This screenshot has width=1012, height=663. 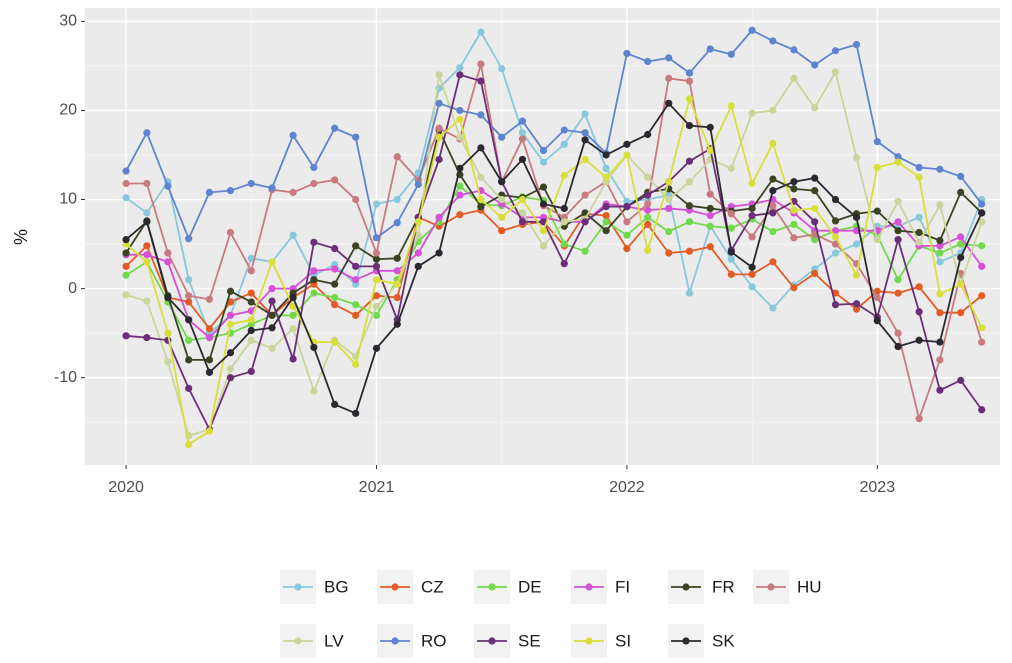 I want to click on legend-label: SE, so click(x=529, y=640).